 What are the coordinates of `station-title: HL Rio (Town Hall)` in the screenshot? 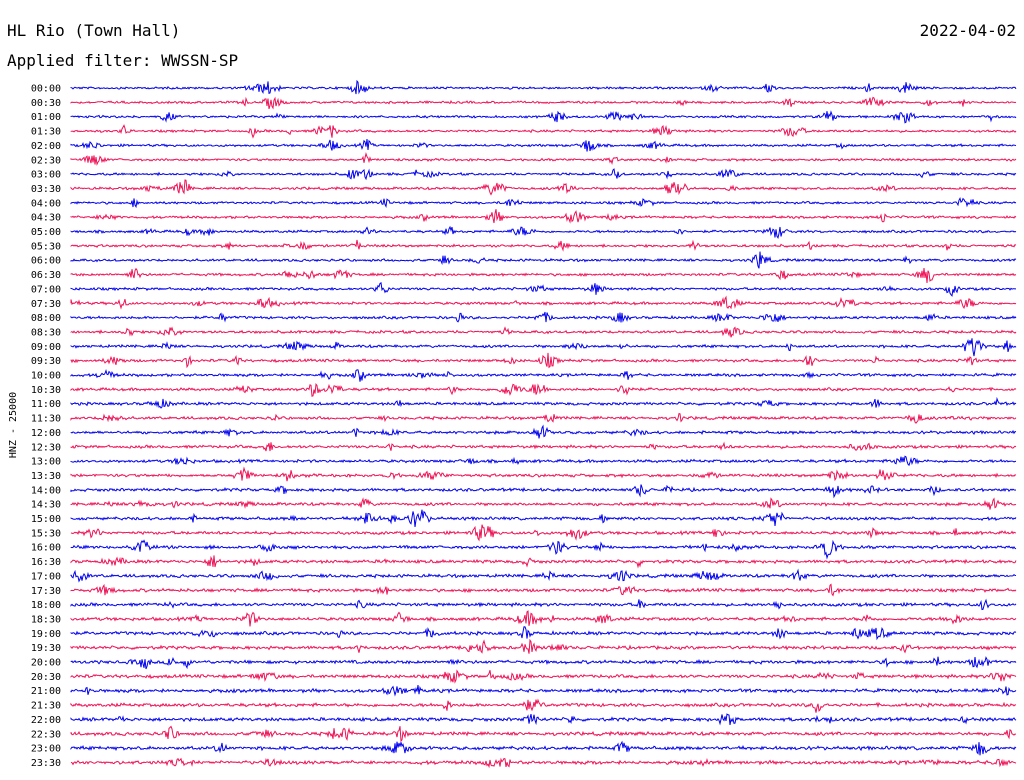 It's located at (94, 30).